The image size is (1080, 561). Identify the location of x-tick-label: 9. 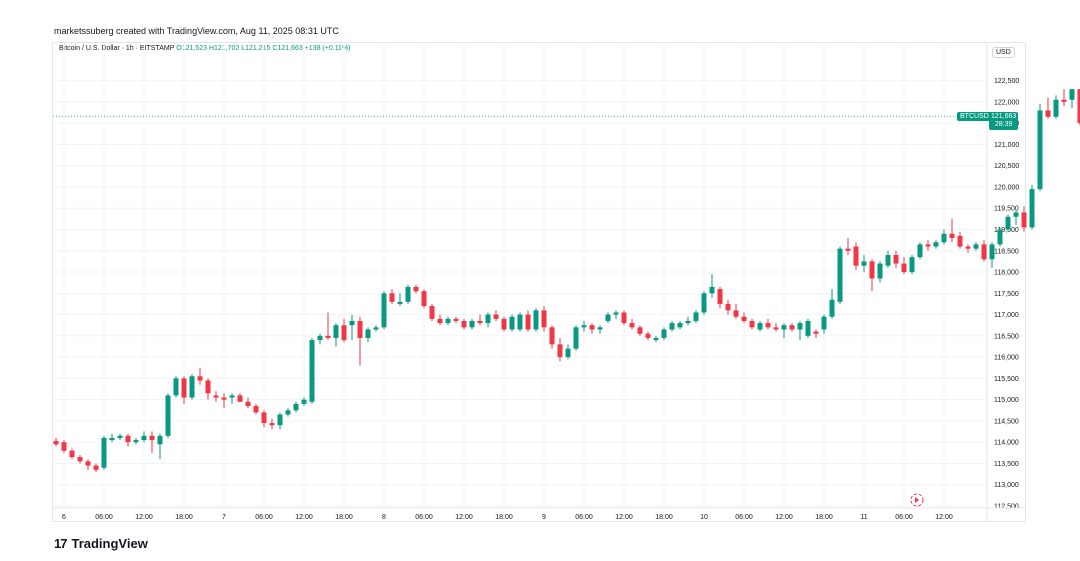
(544, 517).